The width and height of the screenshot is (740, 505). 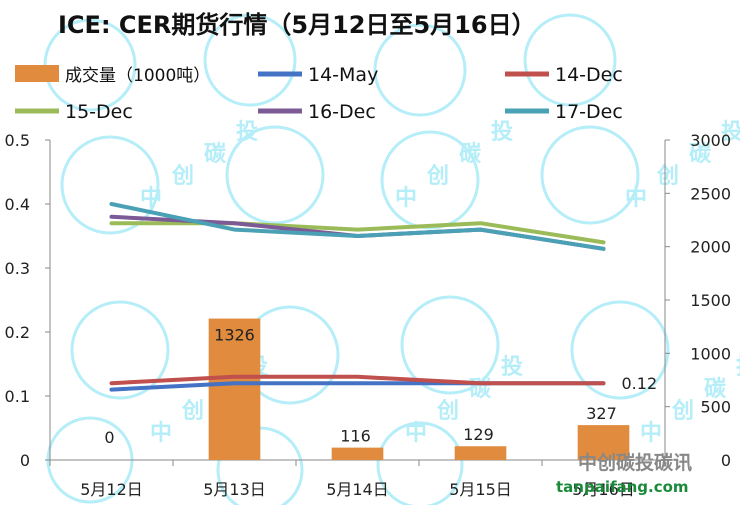 I want to click on y-left-tick-label: 0.1, so click(x=17, y=396).